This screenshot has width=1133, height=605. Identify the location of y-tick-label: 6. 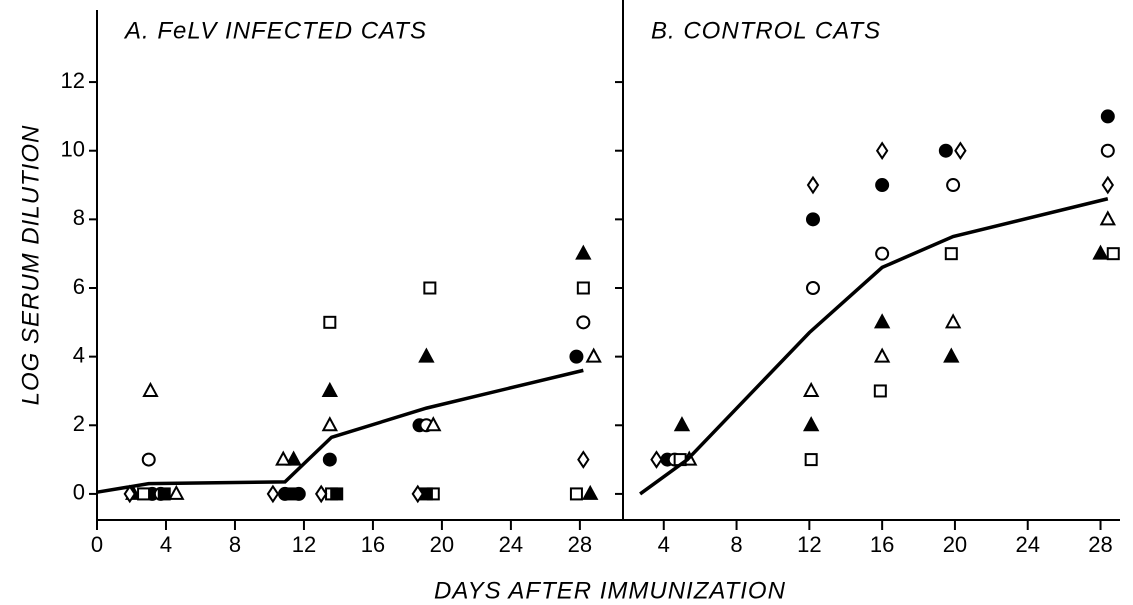
(79, 286).